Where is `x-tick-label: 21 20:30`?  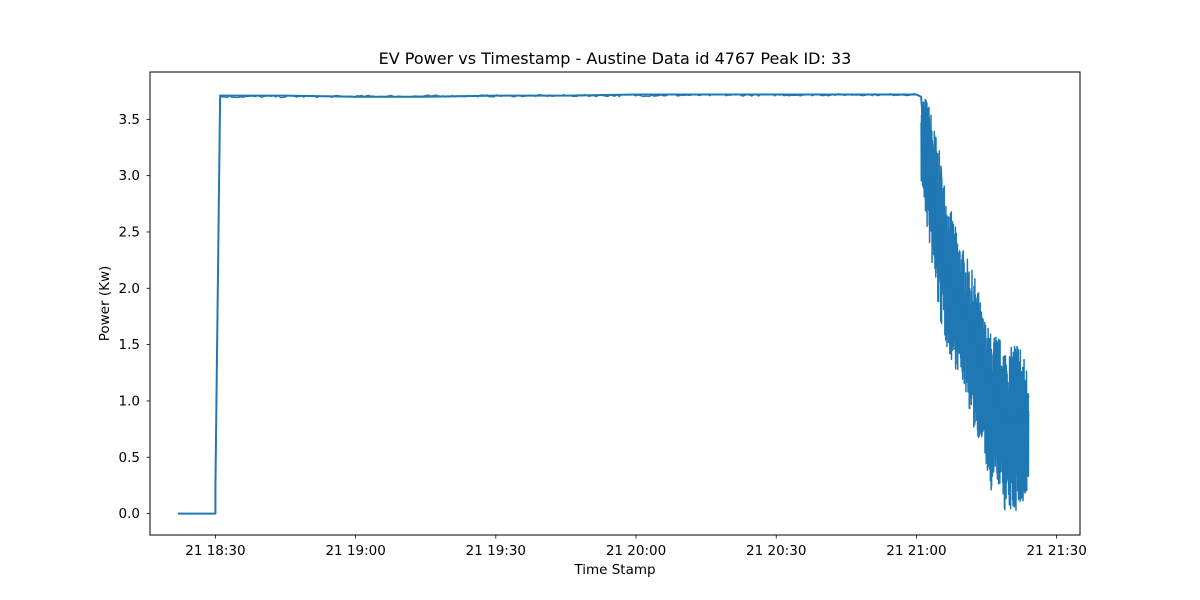 x-tick-label: 21 20:30 is located at coordinates (776, 551).